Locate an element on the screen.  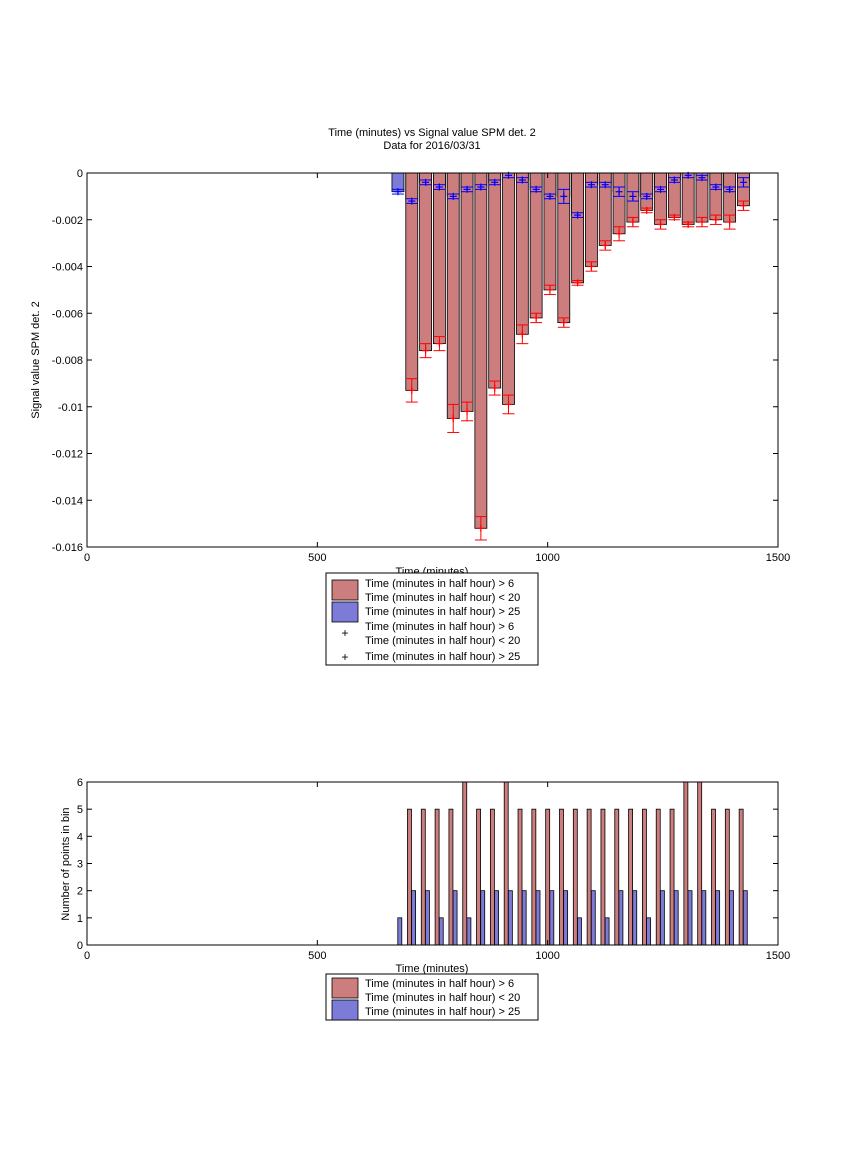
signal-y-tick-label: -0.01 is located at coordinates (70, 408).